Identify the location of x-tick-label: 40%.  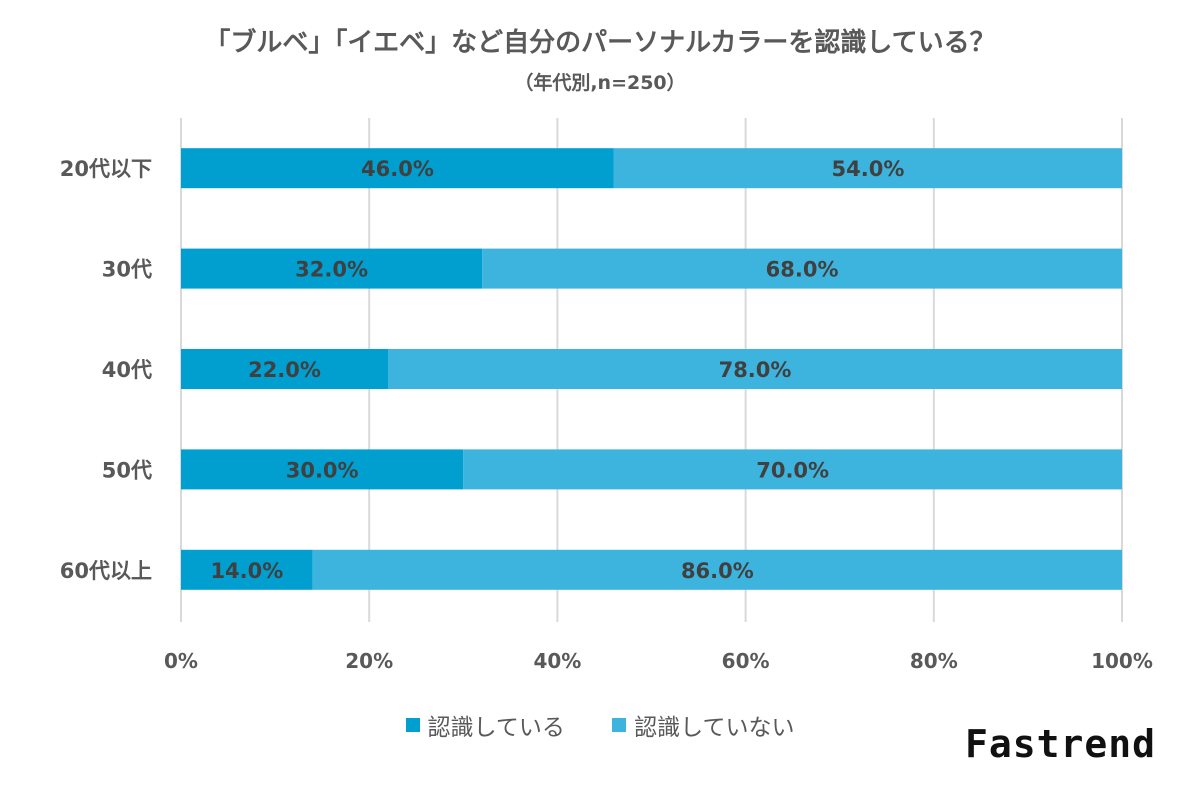
(557, 661).